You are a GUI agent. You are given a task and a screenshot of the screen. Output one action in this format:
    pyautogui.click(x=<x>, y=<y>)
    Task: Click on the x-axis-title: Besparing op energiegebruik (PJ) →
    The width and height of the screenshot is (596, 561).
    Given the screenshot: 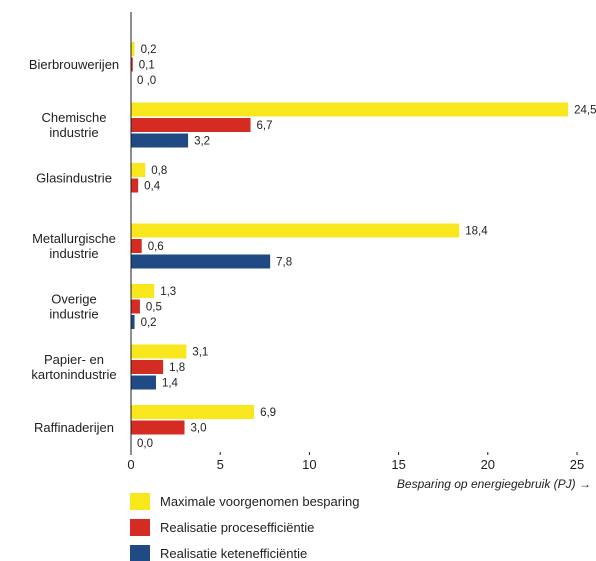 What is the action you would take?
    pyautogui.click(x=494, y=484)
    